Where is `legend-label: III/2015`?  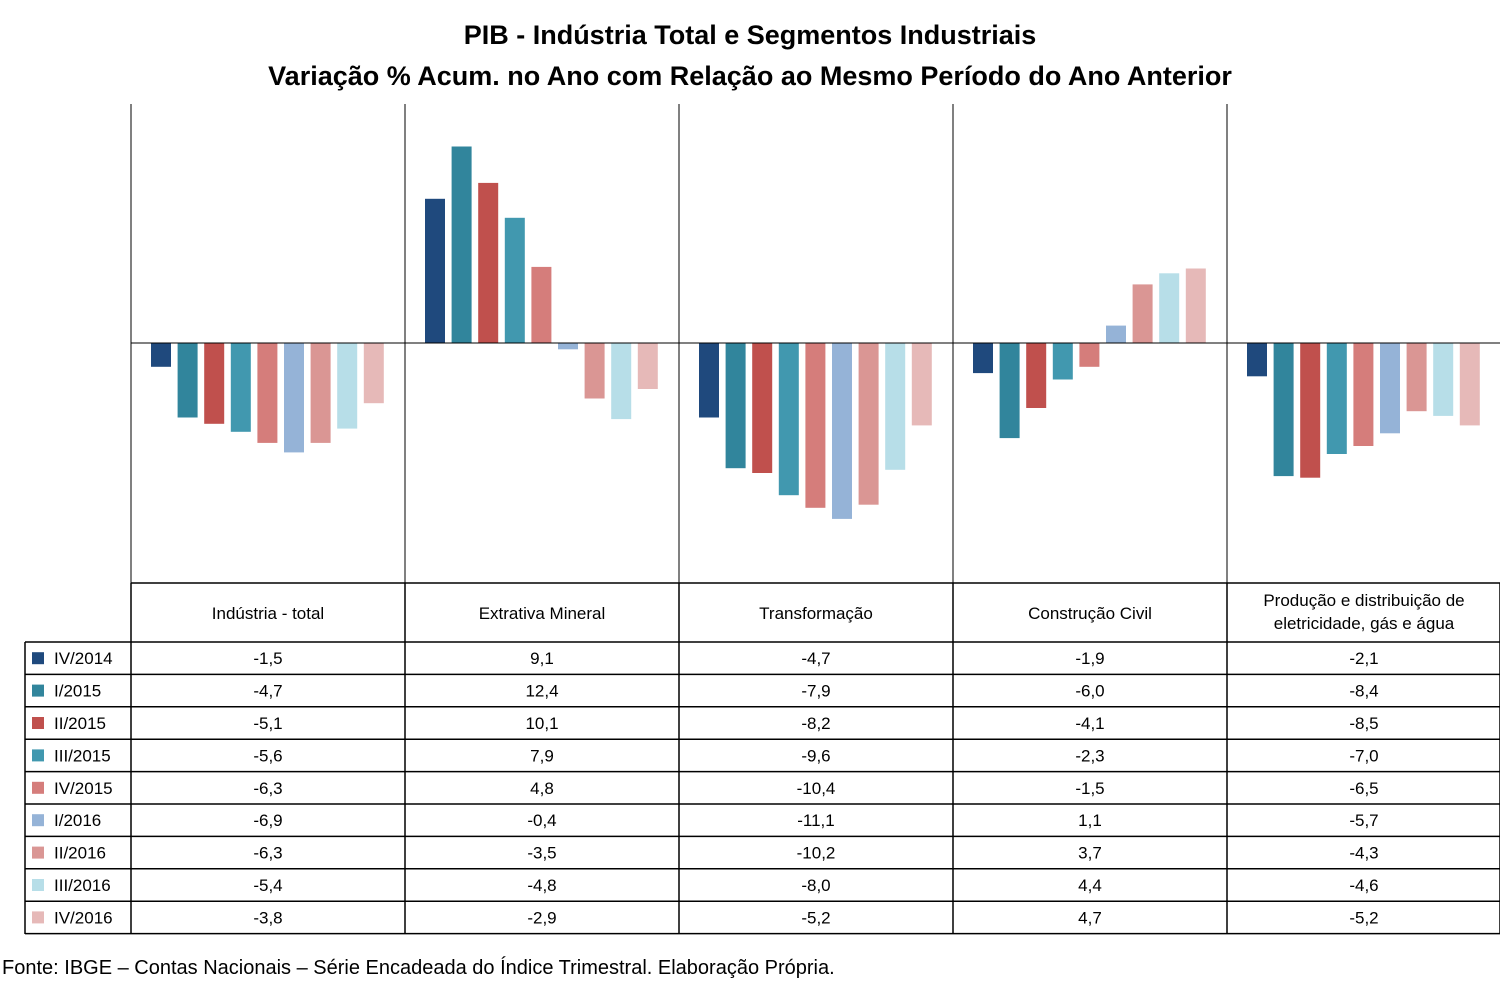
legend-label: III/2015 is located at coordinates (82, 755).